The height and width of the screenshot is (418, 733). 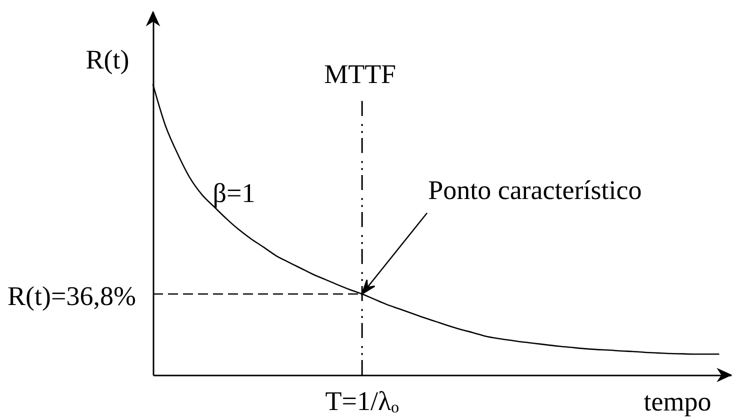 I want to click on annotation: Ponto característico, so click(x=535, y=189).